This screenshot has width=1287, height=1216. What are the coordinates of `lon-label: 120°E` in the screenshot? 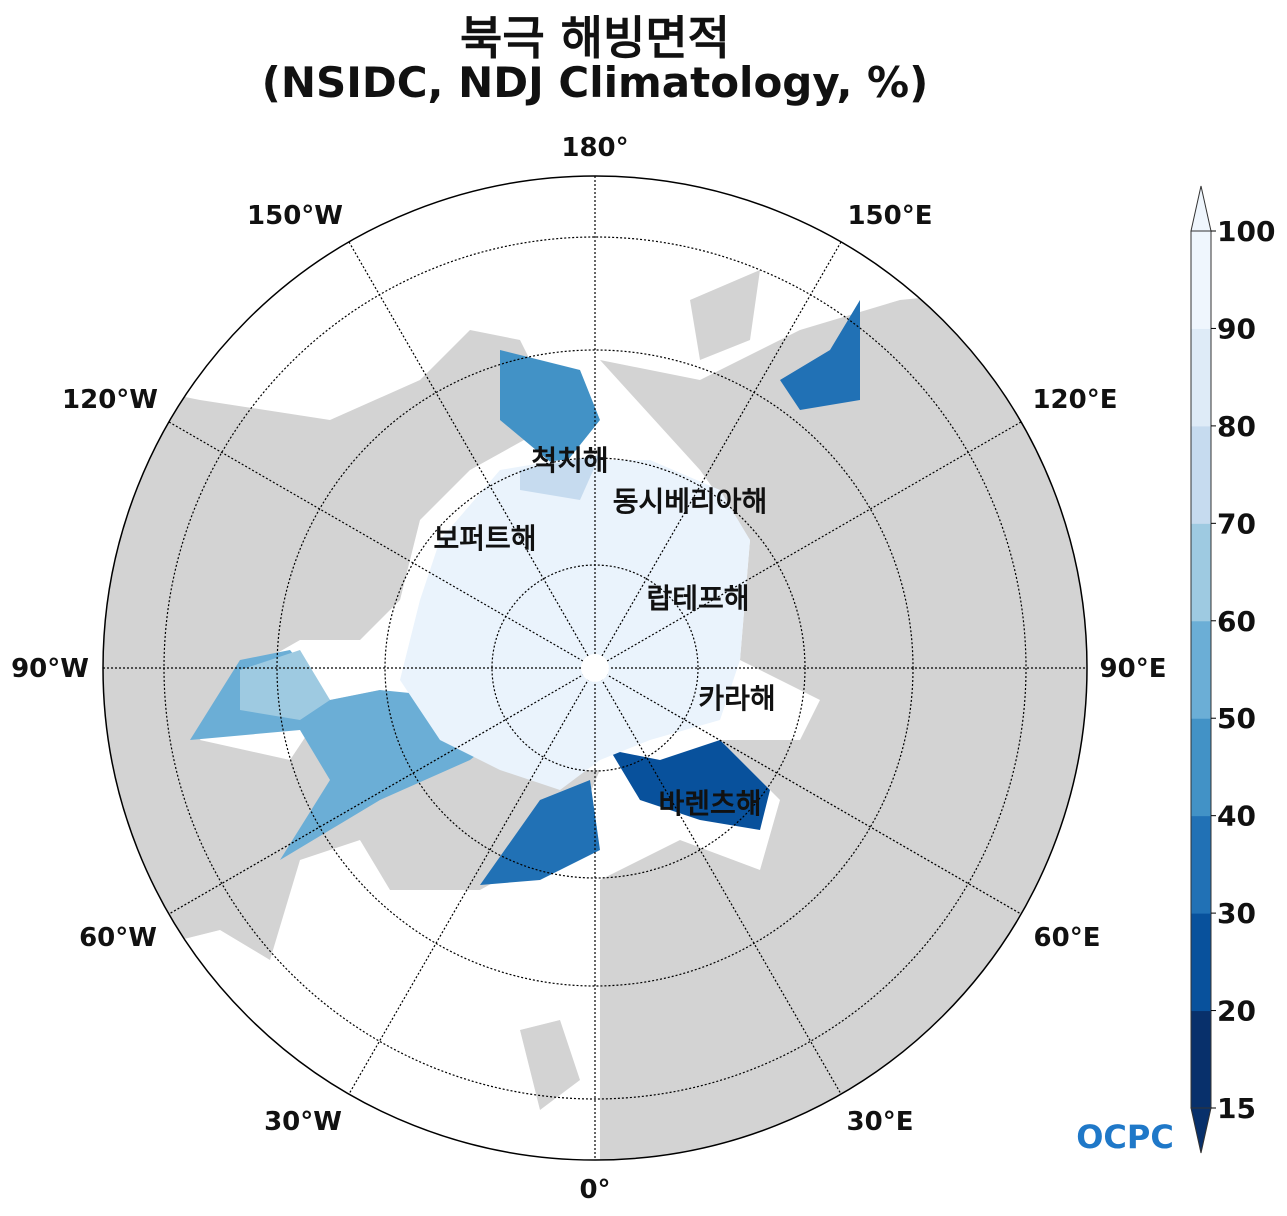 It's located at (1074, 400).